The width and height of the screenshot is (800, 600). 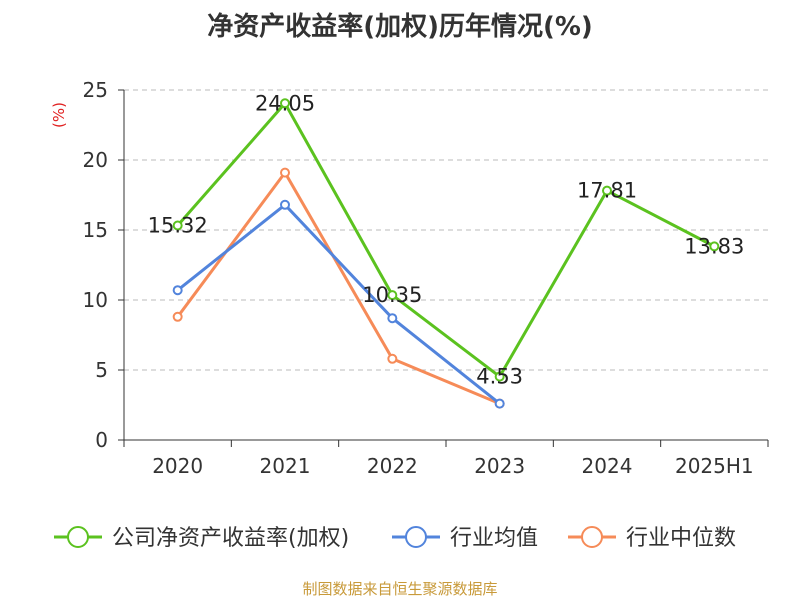 What do you see at coordinates (400, 27) in the screenshot?
I see `chart-title: 净资产收益率(加权)历年情况(%)` at bounding box center [400, 27].